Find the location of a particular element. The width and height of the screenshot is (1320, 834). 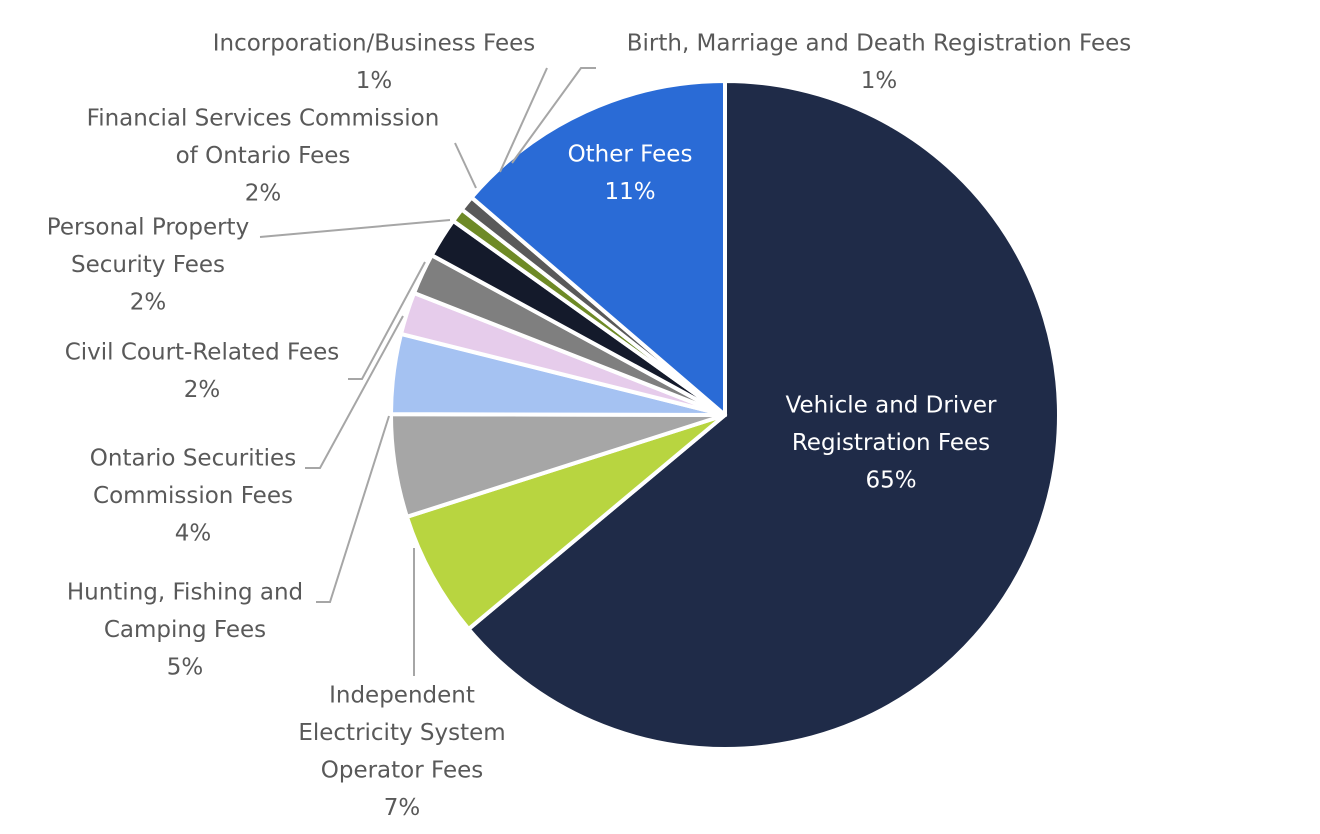

slice-category-label: Financial Services Commission is located at coordinates (263, 119).